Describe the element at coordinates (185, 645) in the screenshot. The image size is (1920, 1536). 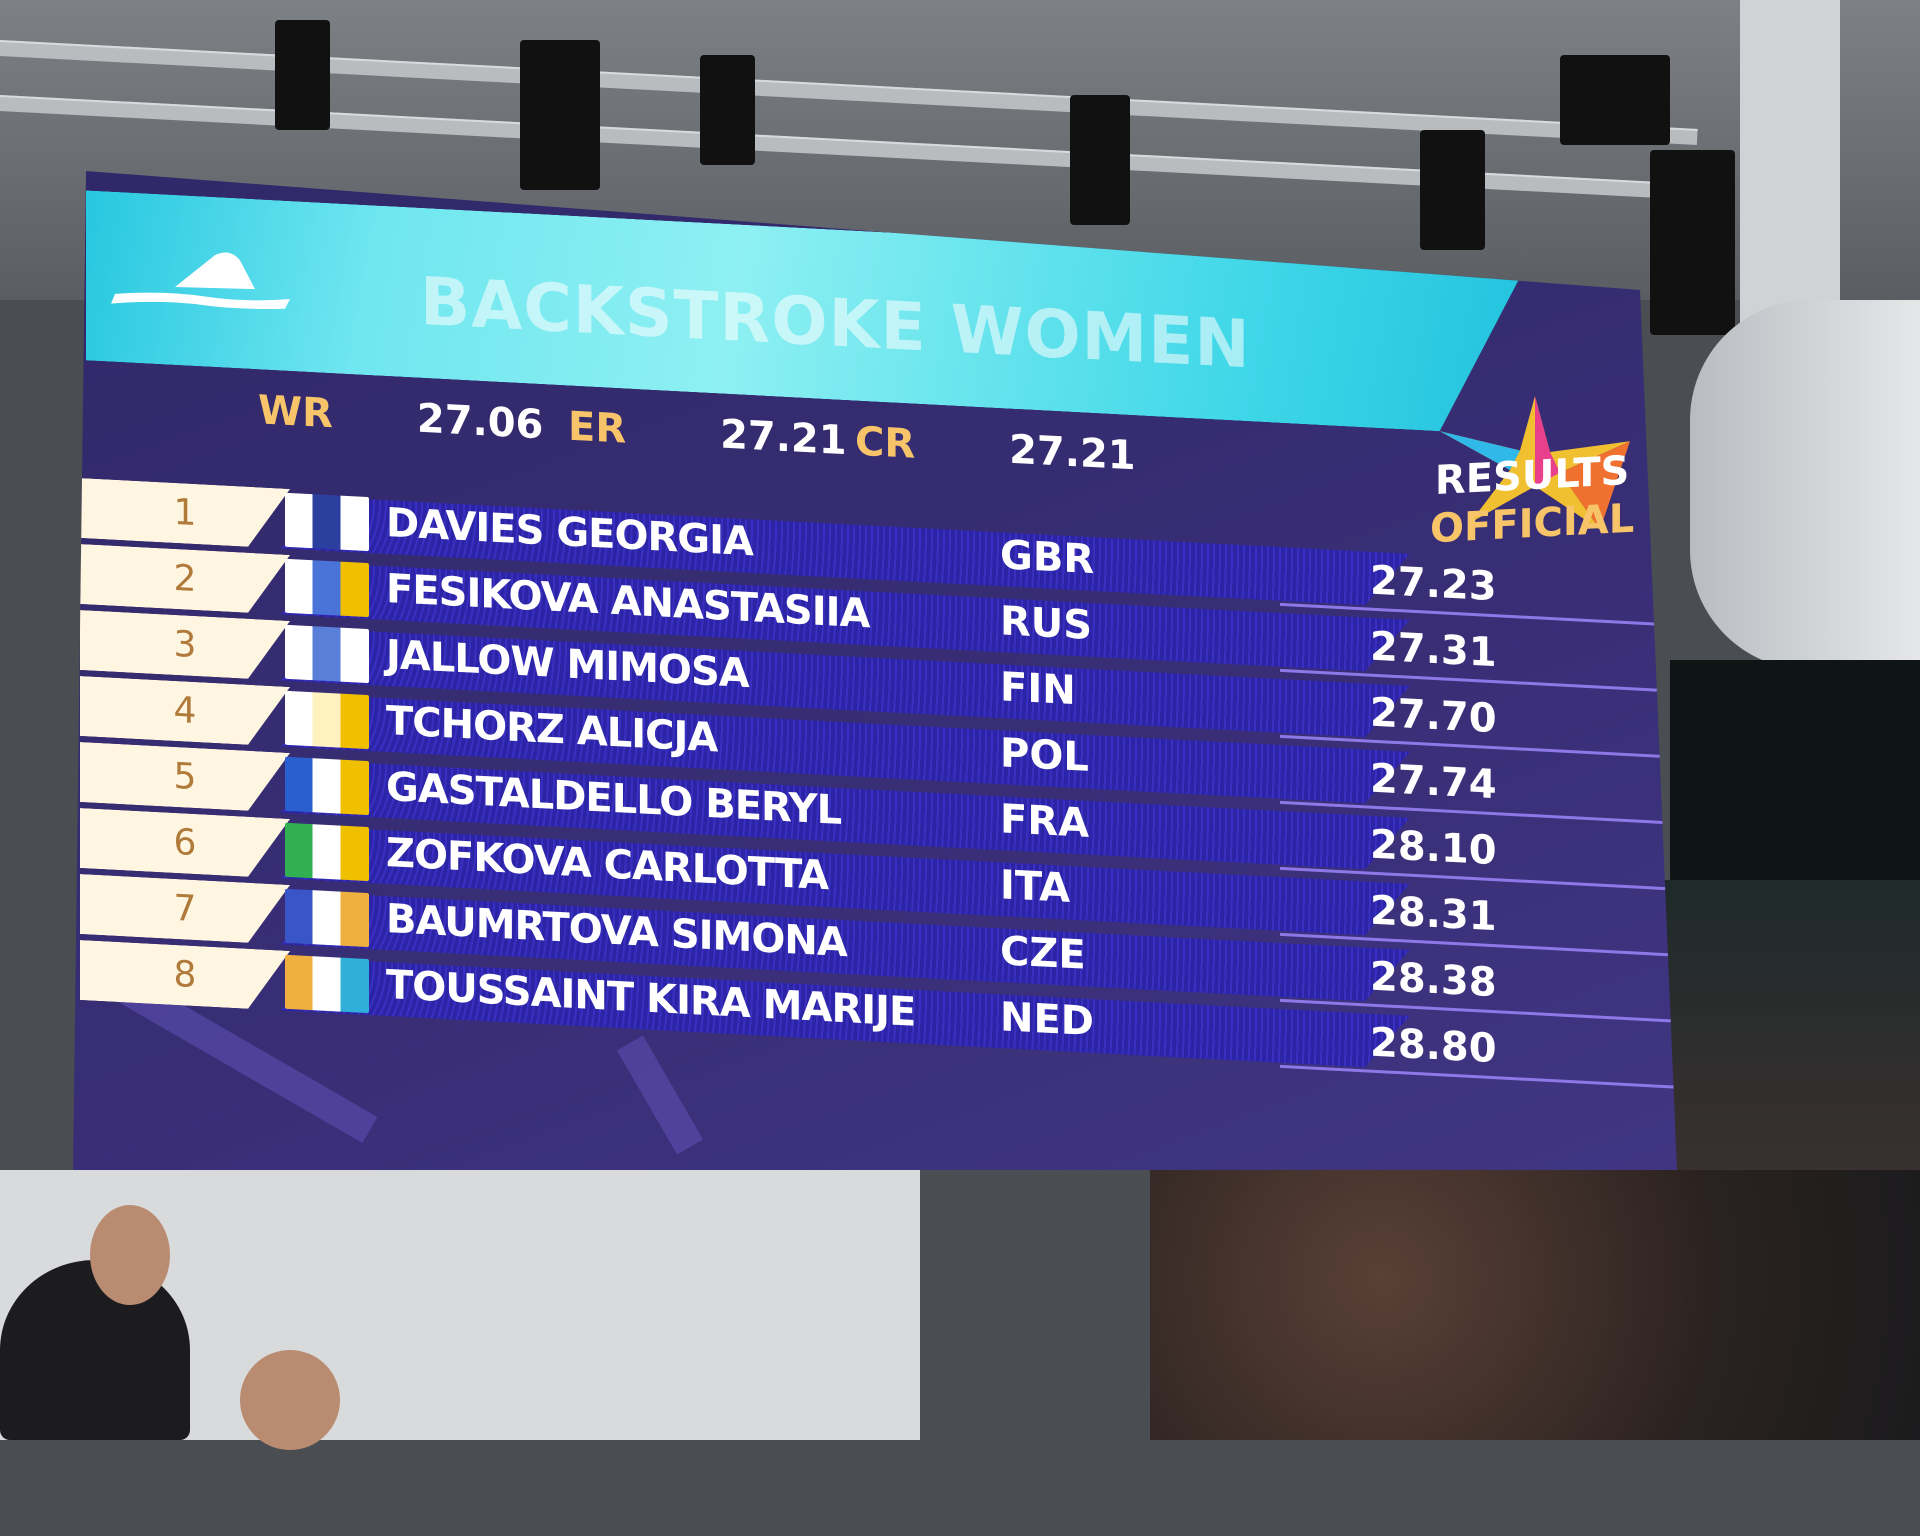
I see `rank: 3` at that location.